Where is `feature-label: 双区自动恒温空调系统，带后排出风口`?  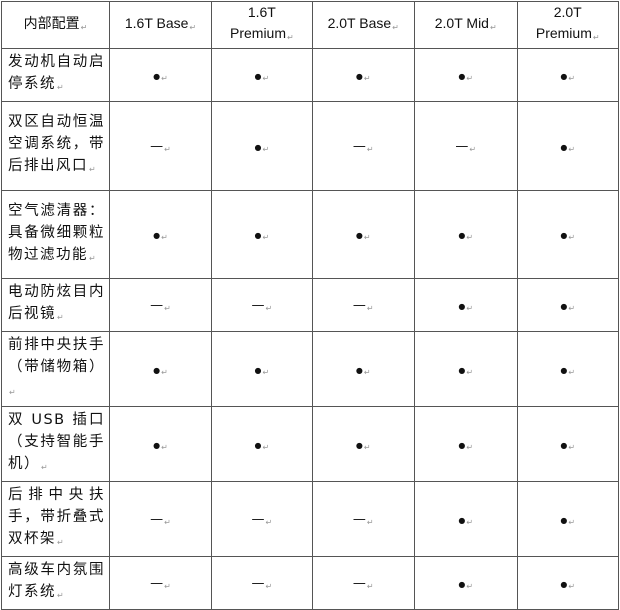
feature-label: 双区自动恒温空调系统，带后排出风口 is located at coordinates (56, 144).